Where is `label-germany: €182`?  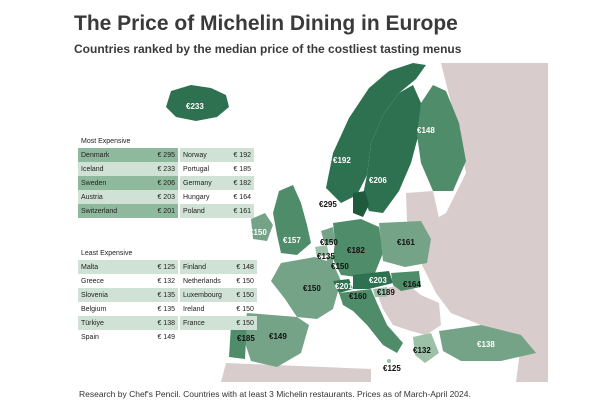 label-germany: €182 is located at coordinates (356, 250).